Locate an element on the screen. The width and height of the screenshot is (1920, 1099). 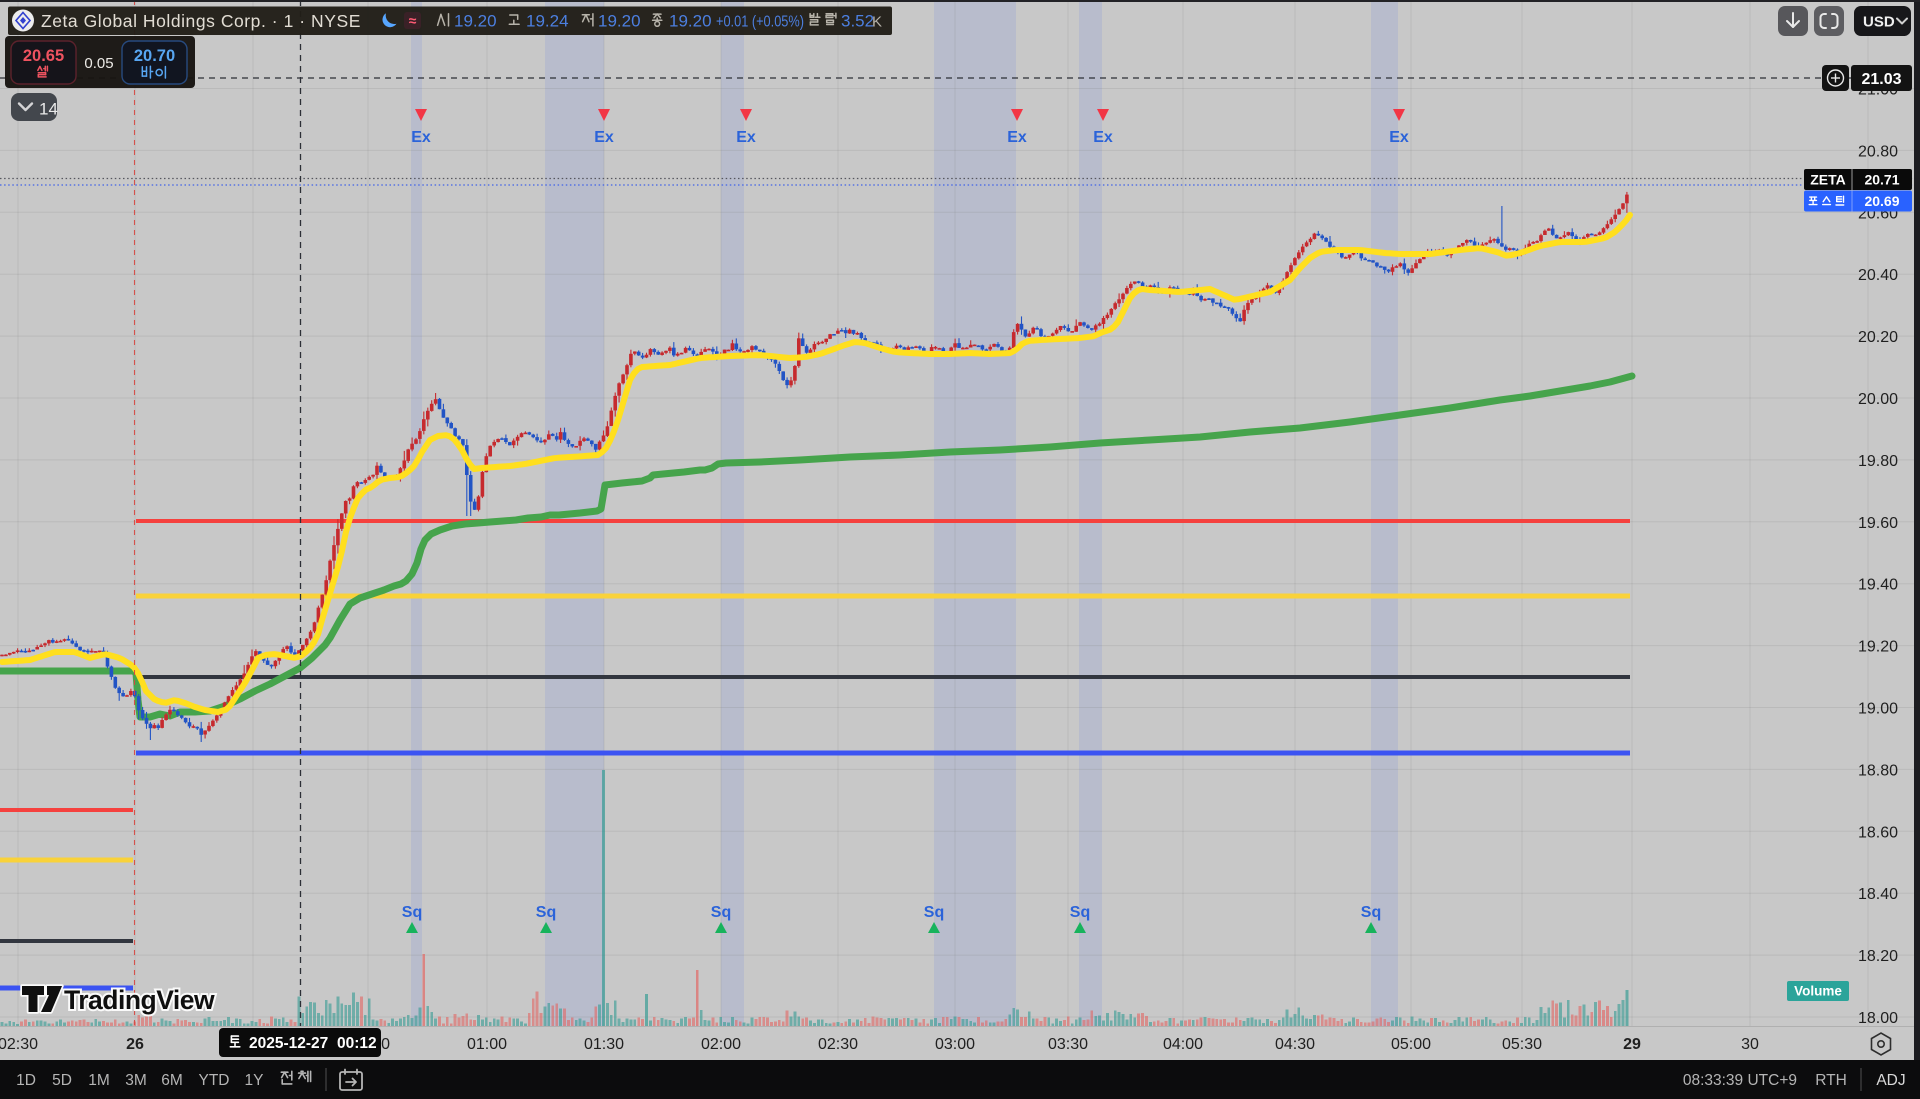
svg-text: 20.71 is located at coordinates (1881, 180).